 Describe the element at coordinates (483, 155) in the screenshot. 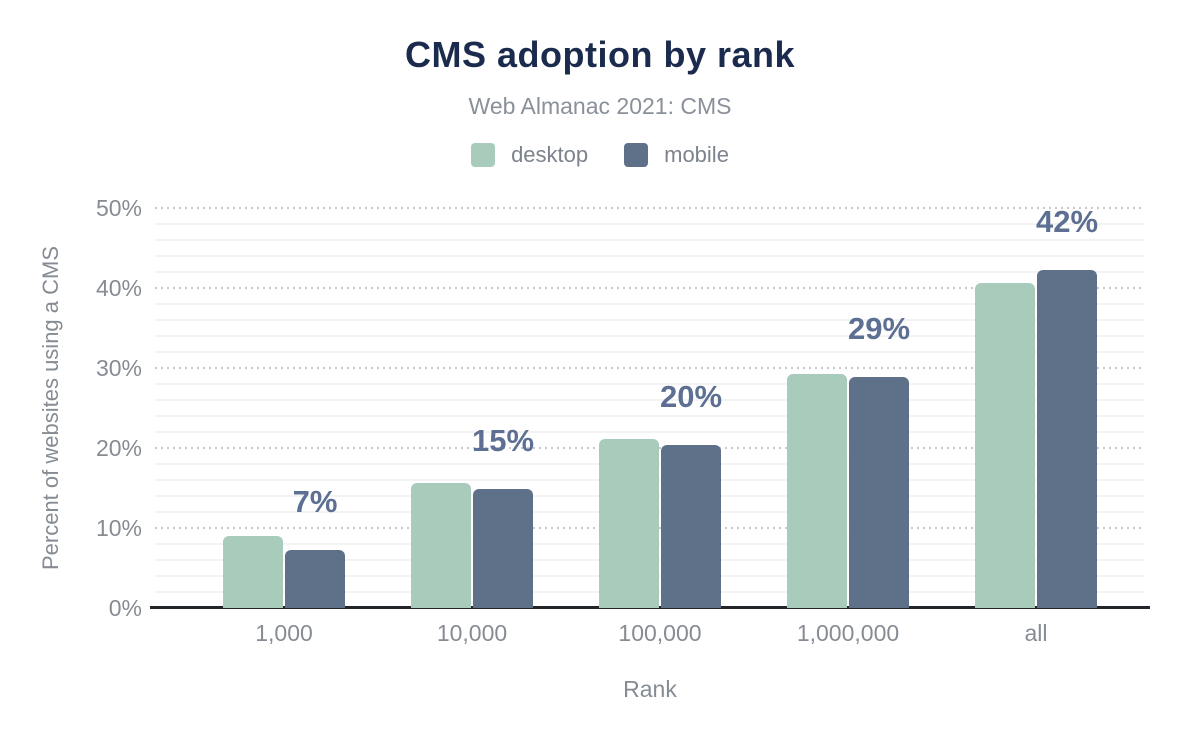

I see `legend-swatch-desktop` at that location.